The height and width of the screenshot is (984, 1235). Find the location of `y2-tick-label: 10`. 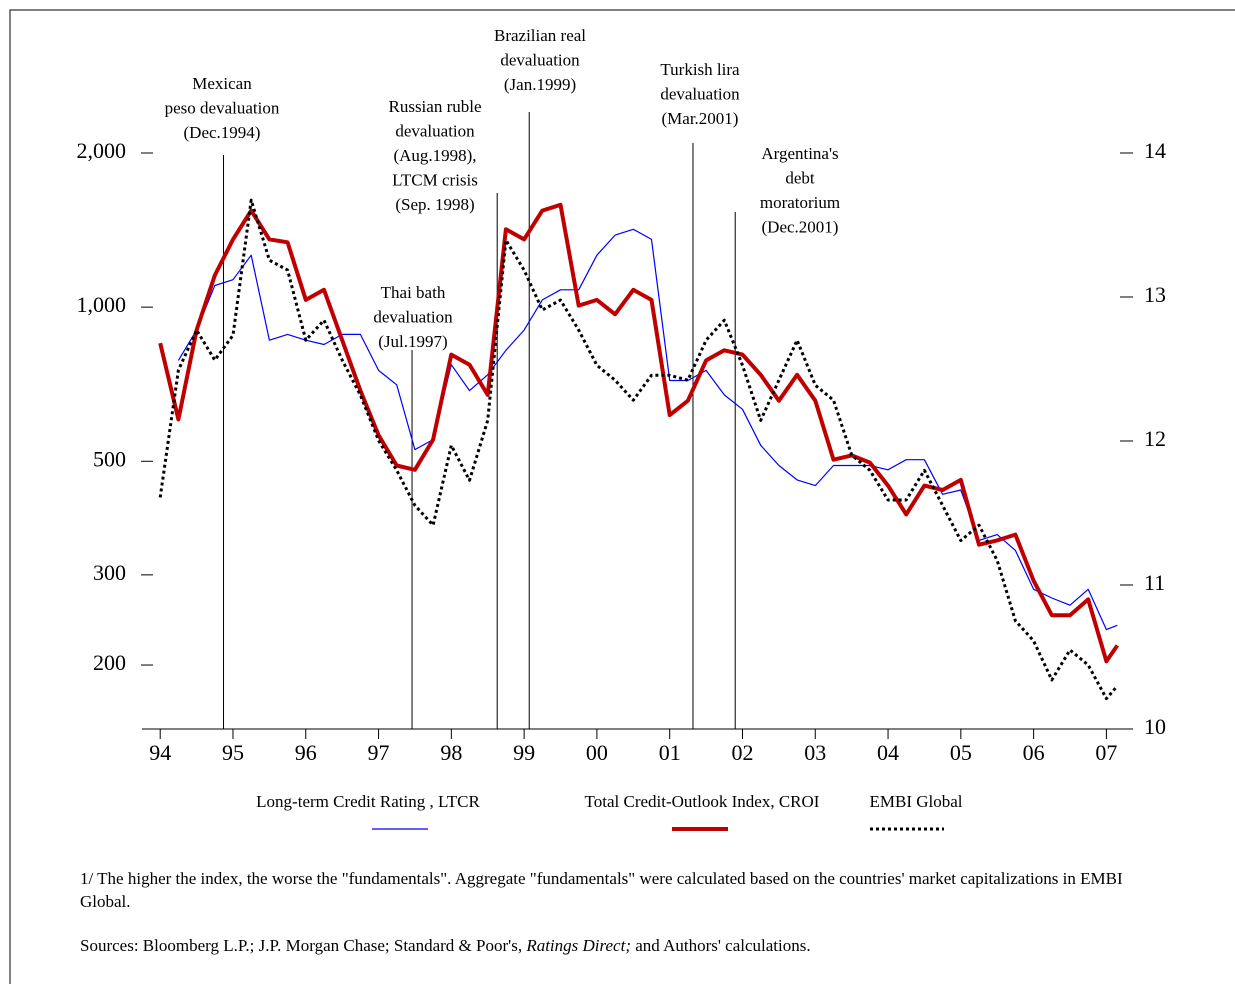

y2-tick-label: 10 is located at coordinates (1155, 726).